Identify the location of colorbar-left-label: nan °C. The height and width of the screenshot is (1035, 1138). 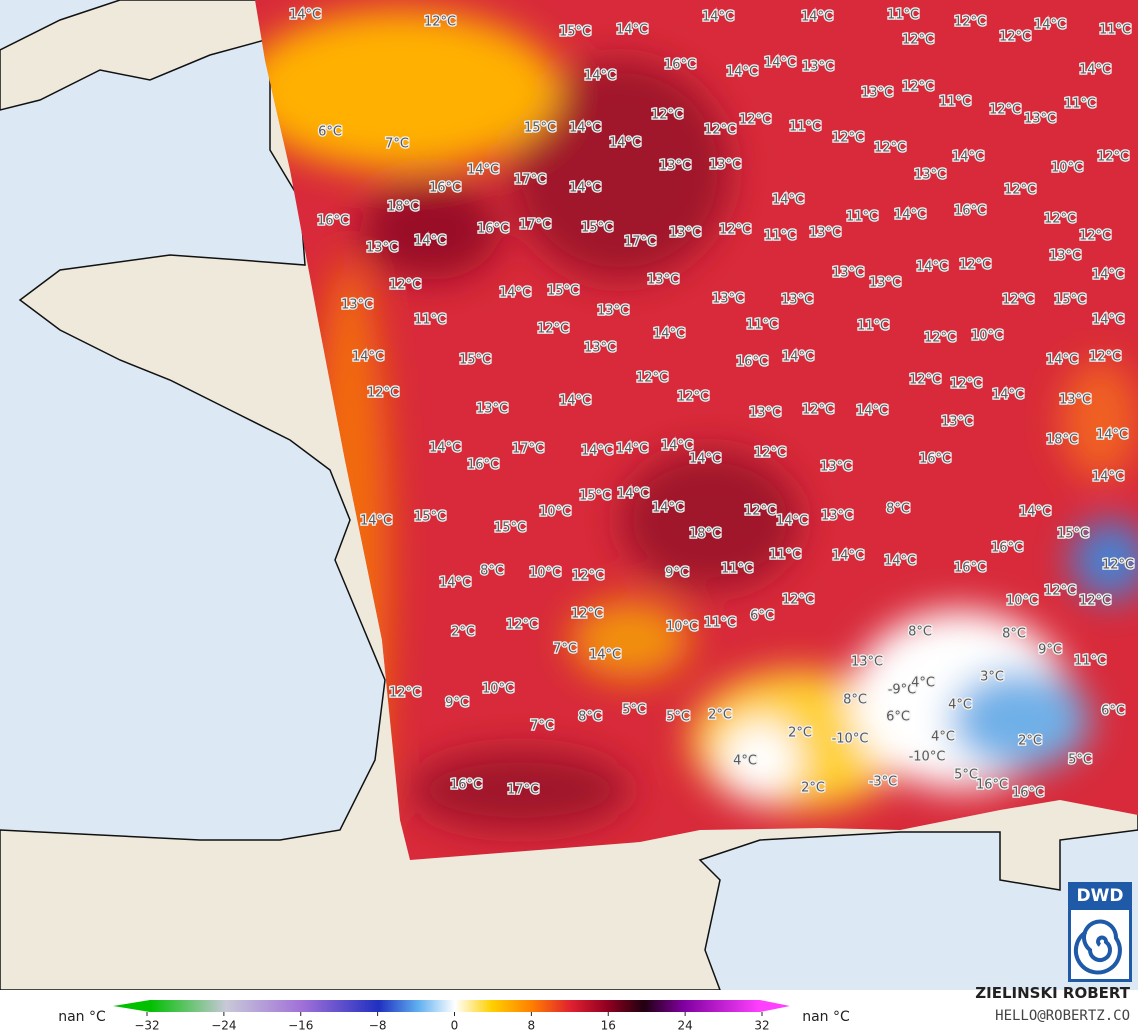
(82, 1017).